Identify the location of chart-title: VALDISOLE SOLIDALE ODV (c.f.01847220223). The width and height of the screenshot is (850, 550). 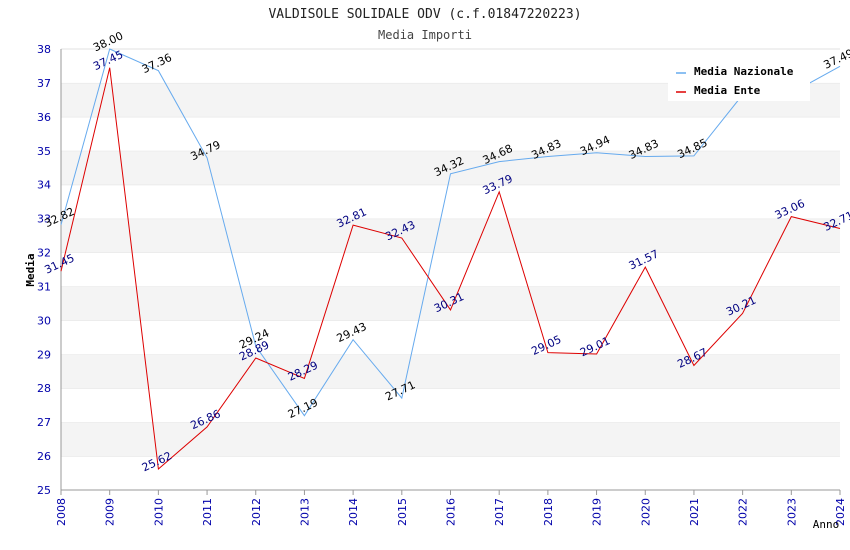
(424, 14).